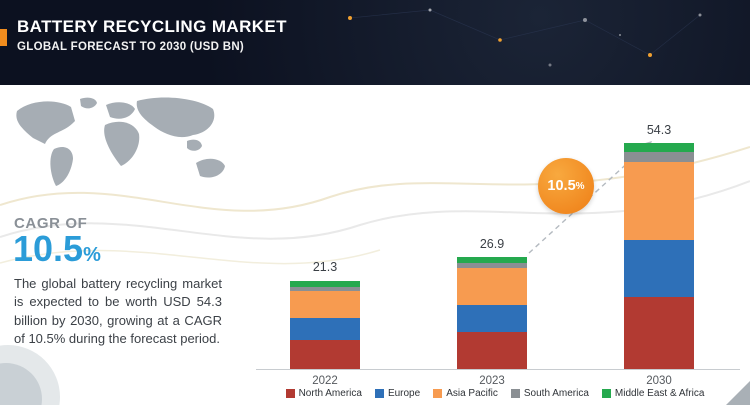 The height and width of the screenshot is (405, 750). I want to click on legend-swatch-asia-pacific, so click(438, 393).